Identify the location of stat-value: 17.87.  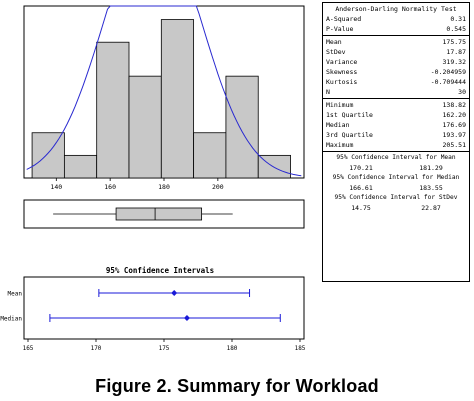
(456, 52).